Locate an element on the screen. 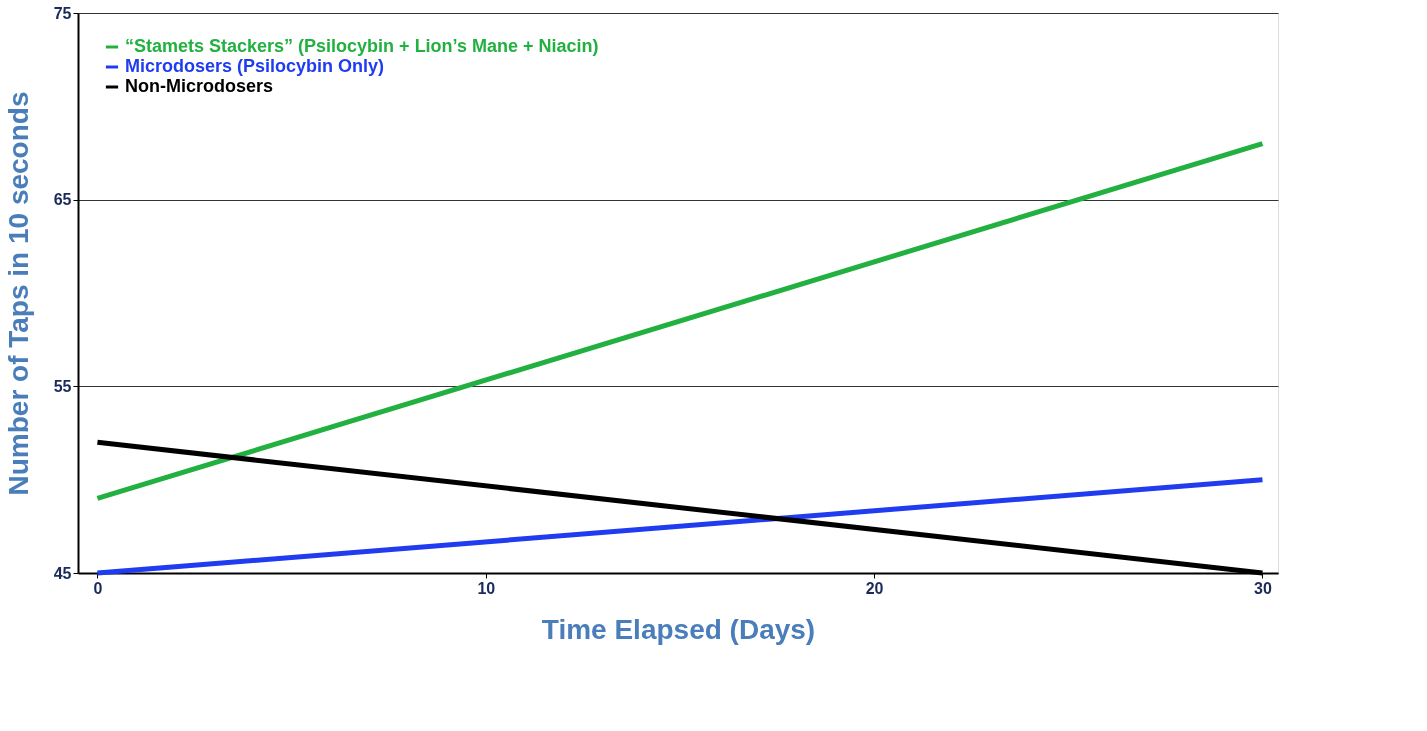 Image resolution: width=1427 pixels, height=731 pixels. y-tick-label: 75 is located at coordinates (62, 13).